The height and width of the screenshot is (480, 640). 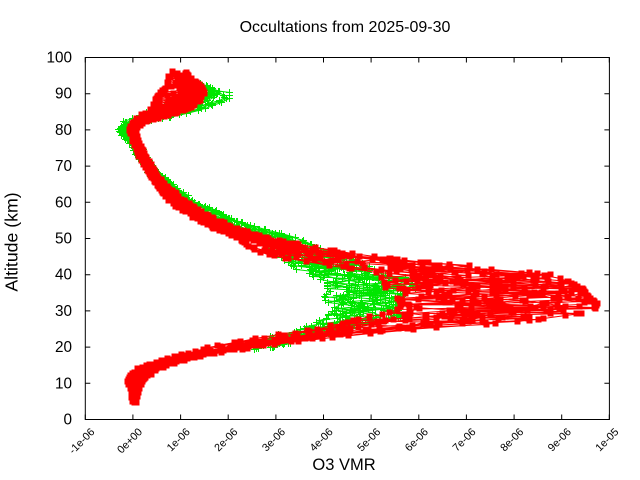 What do you see at coordinates (63, 166) in the screenshot?
I see `svg-text: 70` at bounding box center [63, 166].